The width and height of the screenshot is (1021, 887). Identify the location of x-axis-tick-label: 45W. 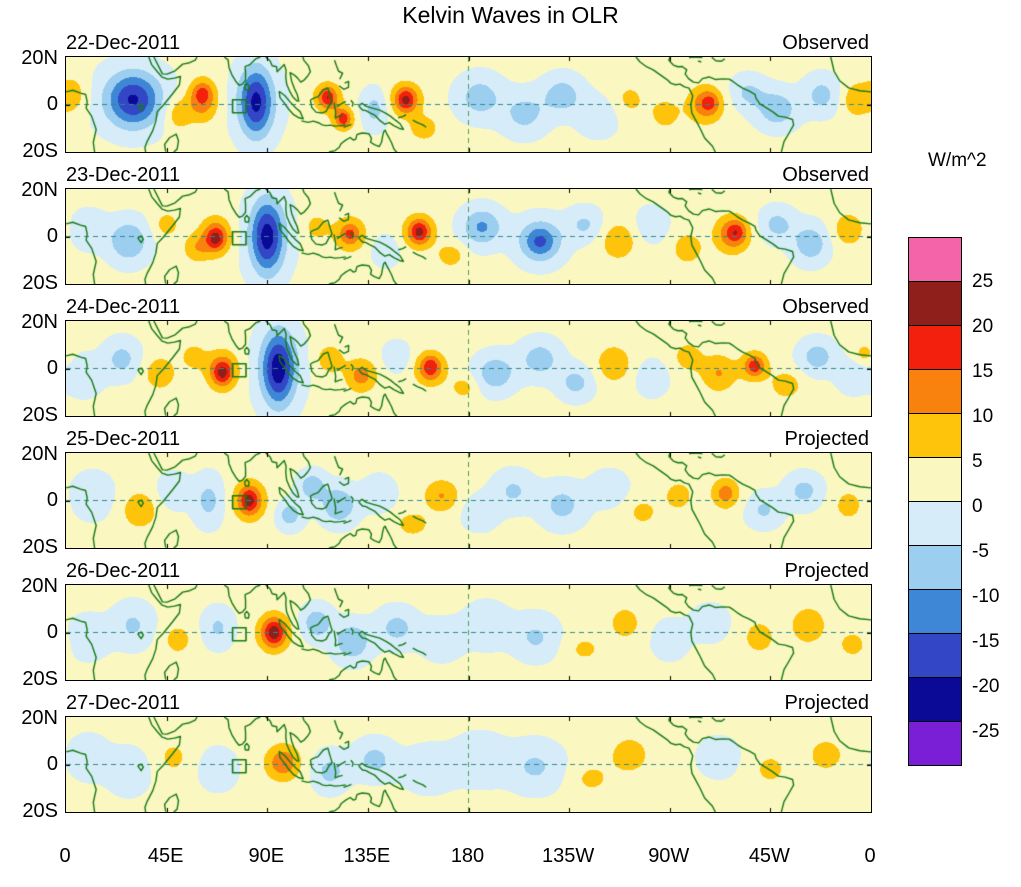
(769, 856).